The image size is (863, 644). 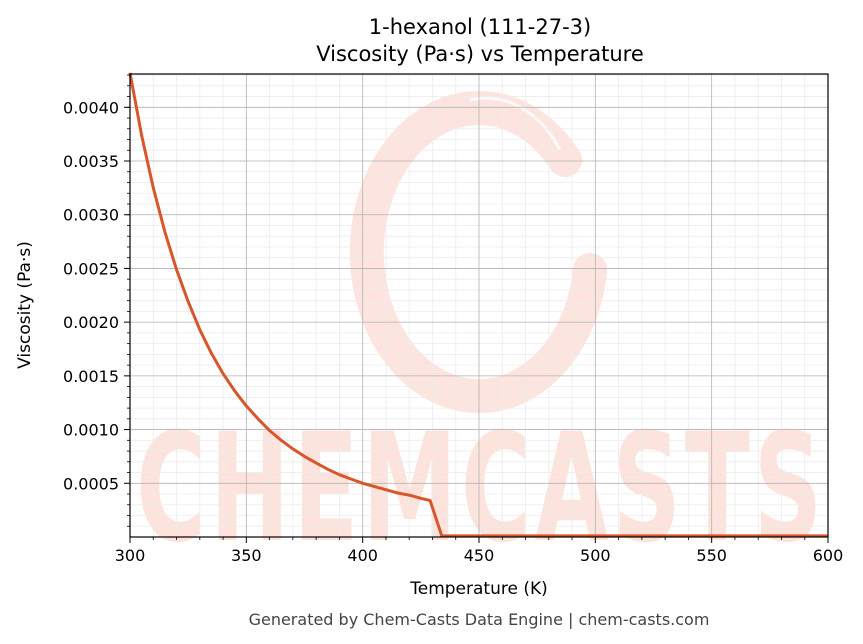 I want to click on x-tick-label: 550, so click(x=711, y=555).